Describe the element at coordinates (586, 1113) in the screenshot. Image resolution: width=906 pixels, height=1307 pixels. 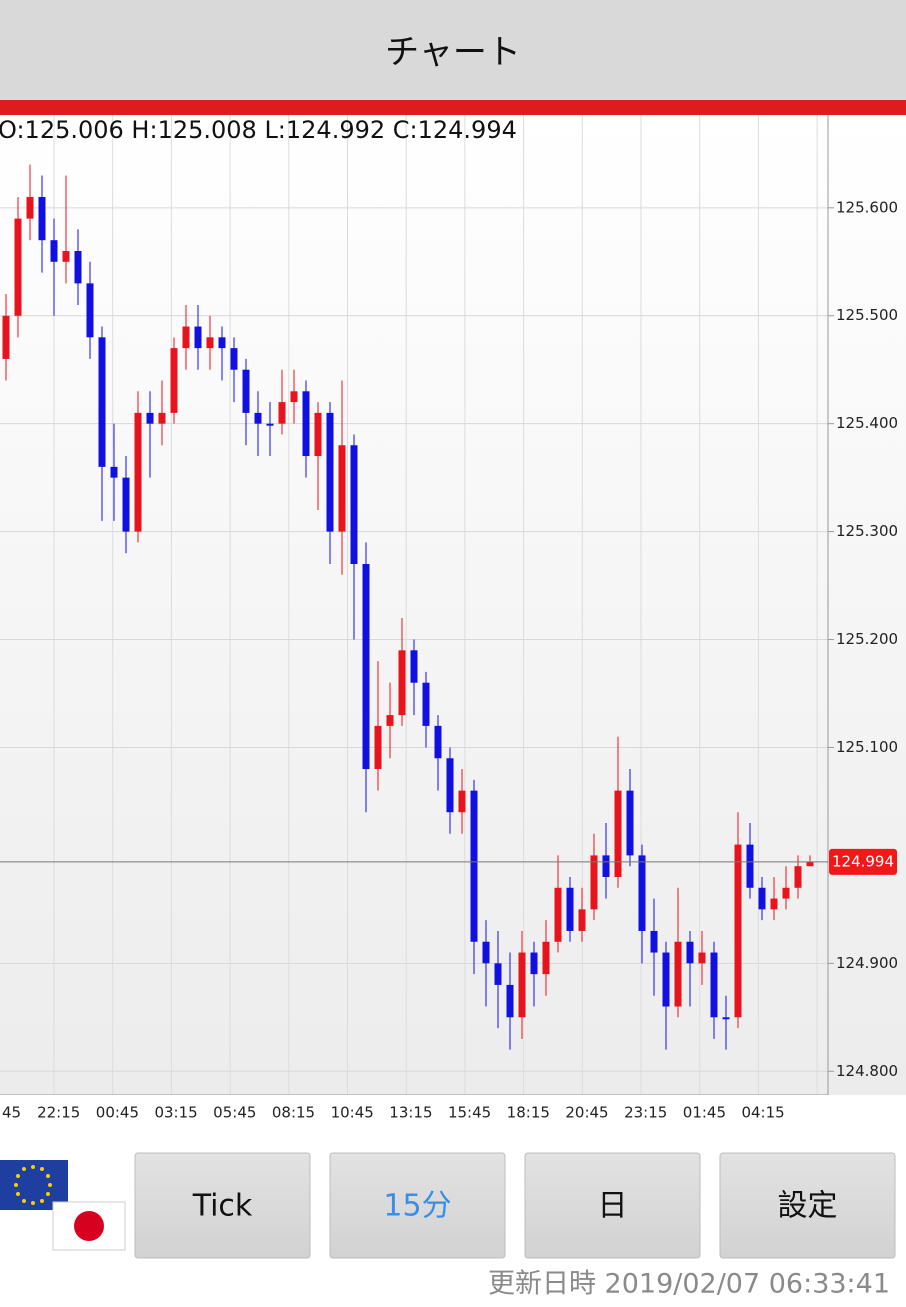
I see `x-tick-label: 20:45` at that location.